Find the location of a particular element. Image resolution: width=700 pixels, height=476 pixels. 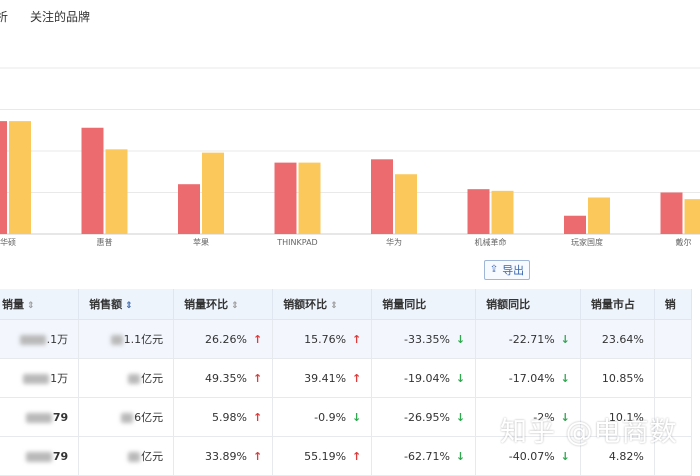

cell-value: -26.95% is located at coordinates (427, 417).